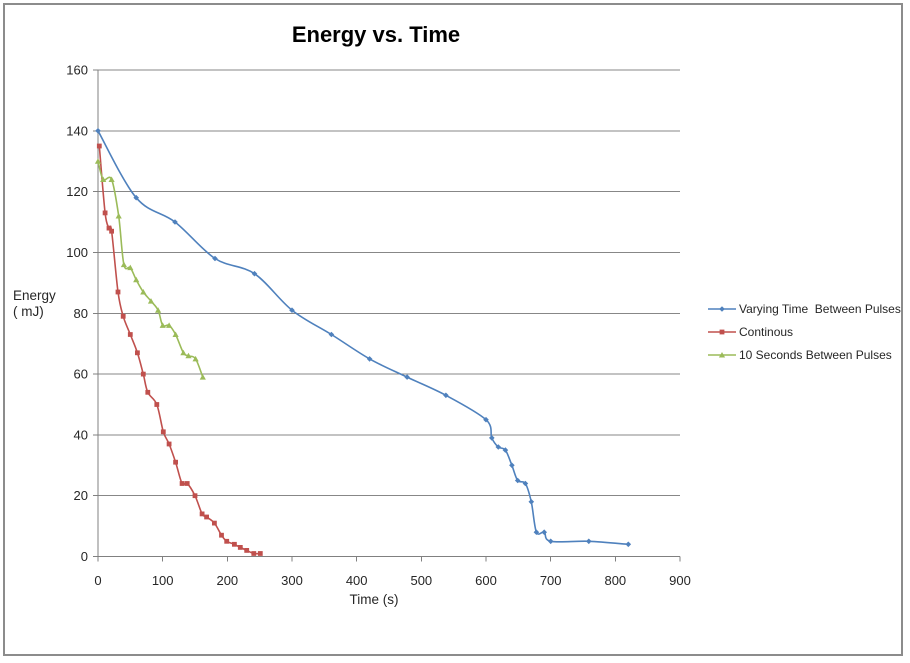 The width and height of the screenshot is (910, 663). I want to click on legend-label: Varying Time Between Pulses, so click(820, 308).